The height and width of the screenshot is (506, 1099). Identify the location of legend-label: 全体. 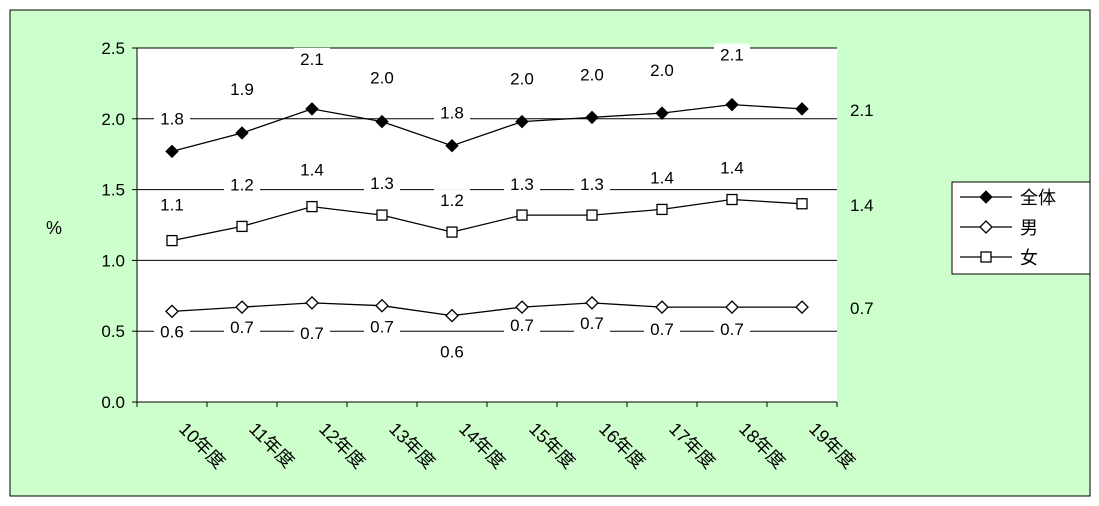
(1038, 198).